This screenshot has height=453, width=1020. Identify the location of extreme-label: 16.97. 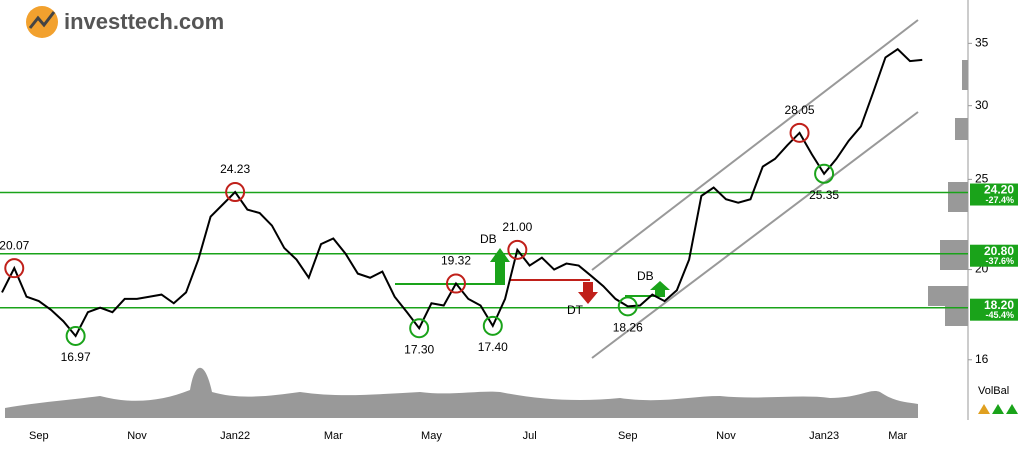
(76, 357).